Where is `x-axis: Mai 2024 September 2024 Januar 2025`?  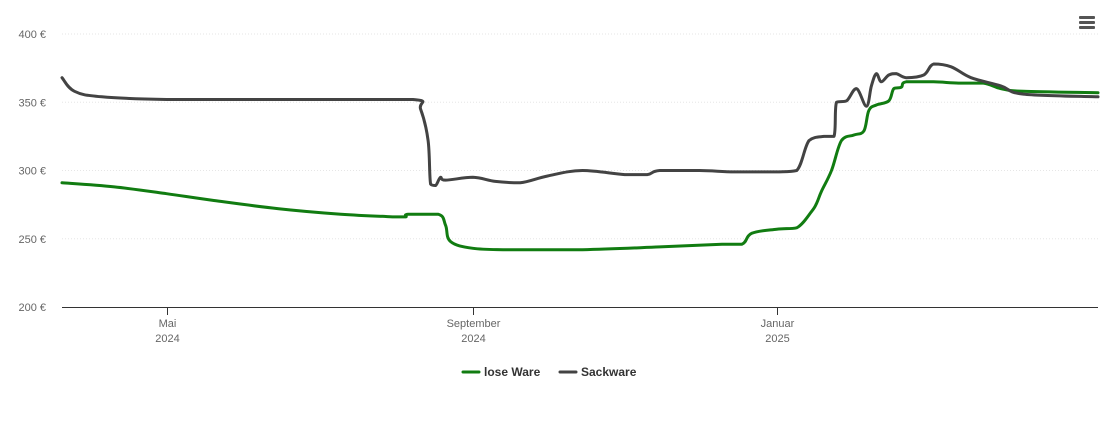
x-axis: Mai 2024 September 2024 Januar 2025 is located at coordinates (580, 326).